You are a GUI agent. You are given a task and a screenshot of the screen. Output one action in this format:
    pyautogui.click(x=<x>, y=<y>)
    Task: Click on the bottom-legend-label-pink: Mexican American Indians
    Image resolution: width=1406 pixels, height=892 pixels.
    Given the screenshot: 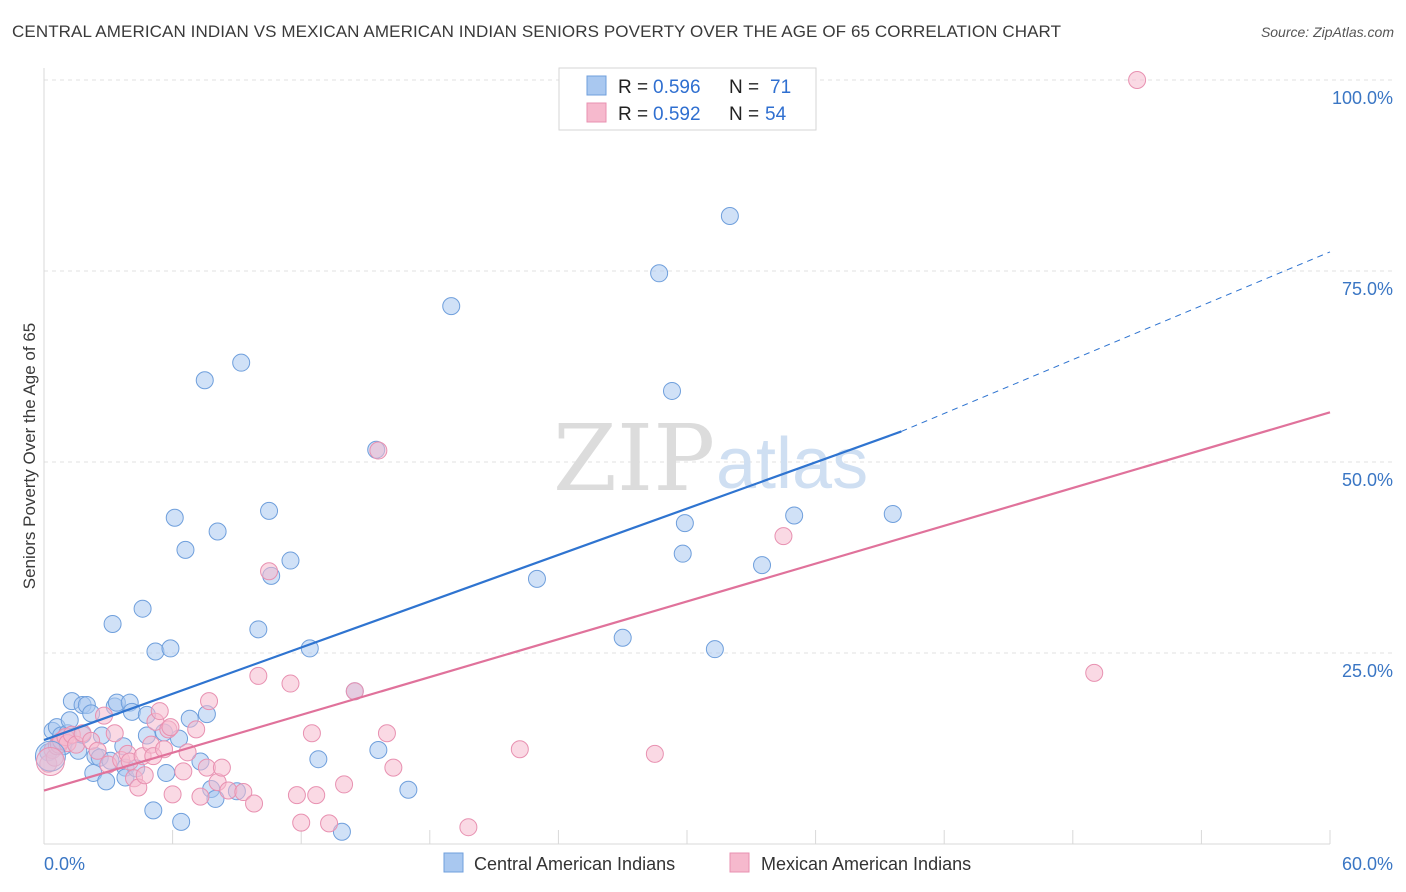 What is the action you would take?
    pyautogui.click(x=866, y=864)
    